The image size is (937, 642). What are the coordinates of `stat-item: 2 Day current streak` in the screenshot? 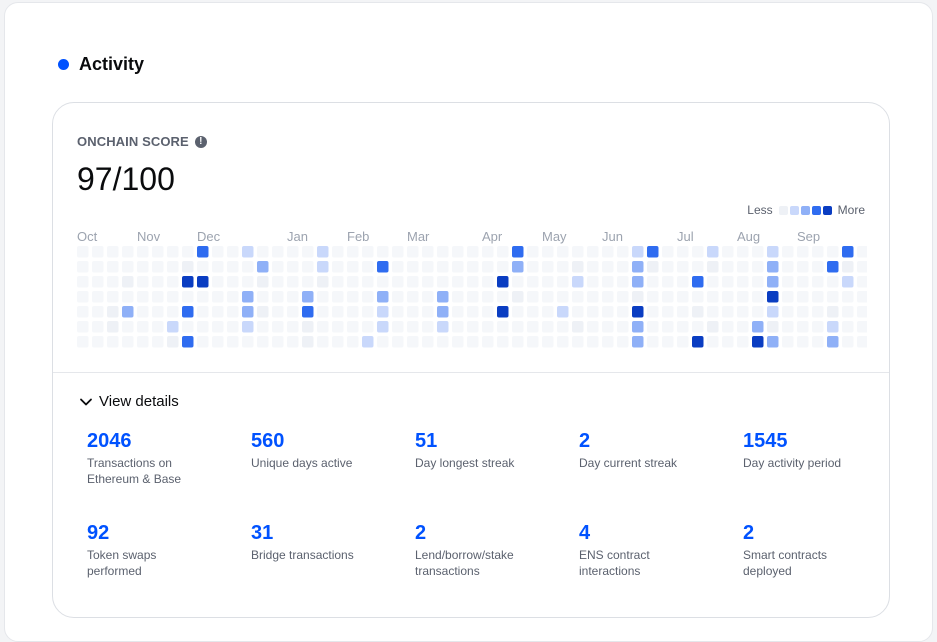 It's located at (654, 450).